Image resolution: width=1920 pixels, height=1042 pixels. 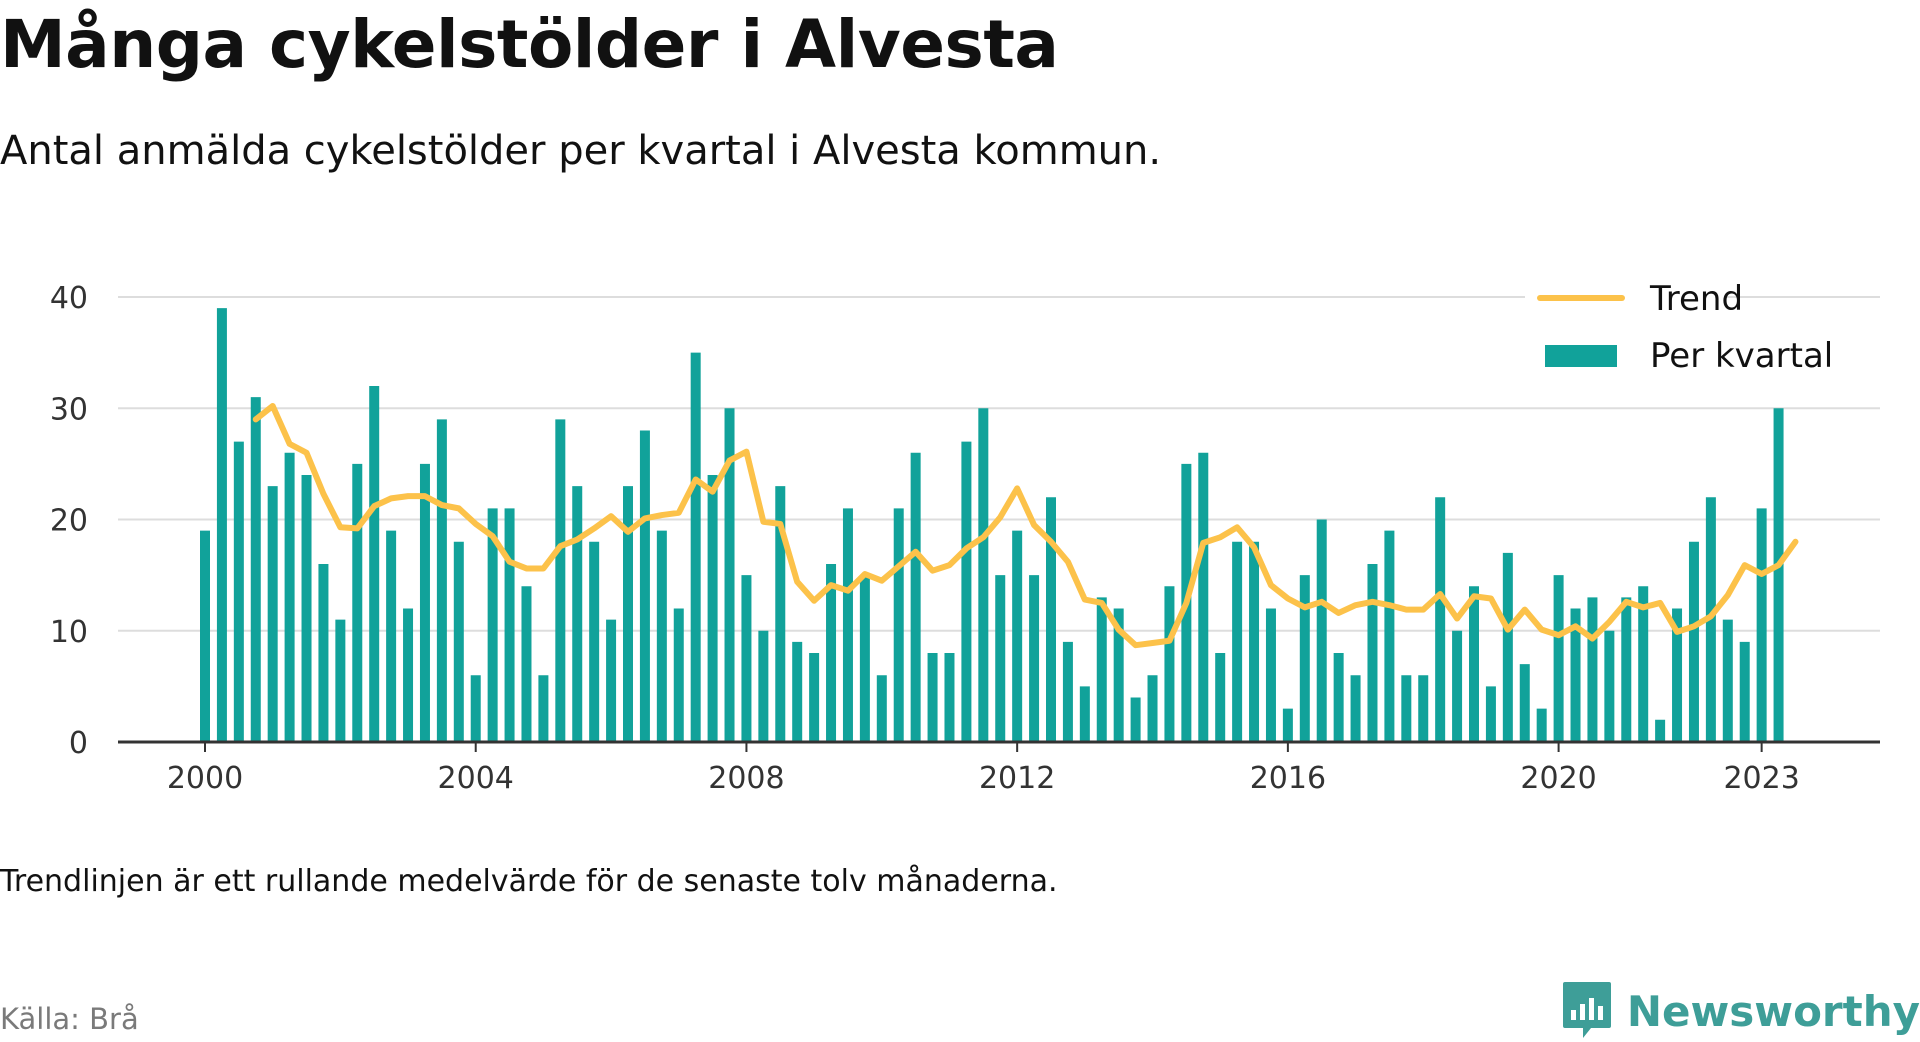 What do you see at coordinates (1288, 778) in the screenshot?
I see `x-tick-label: 2016` at bounding box center [1288, 778].